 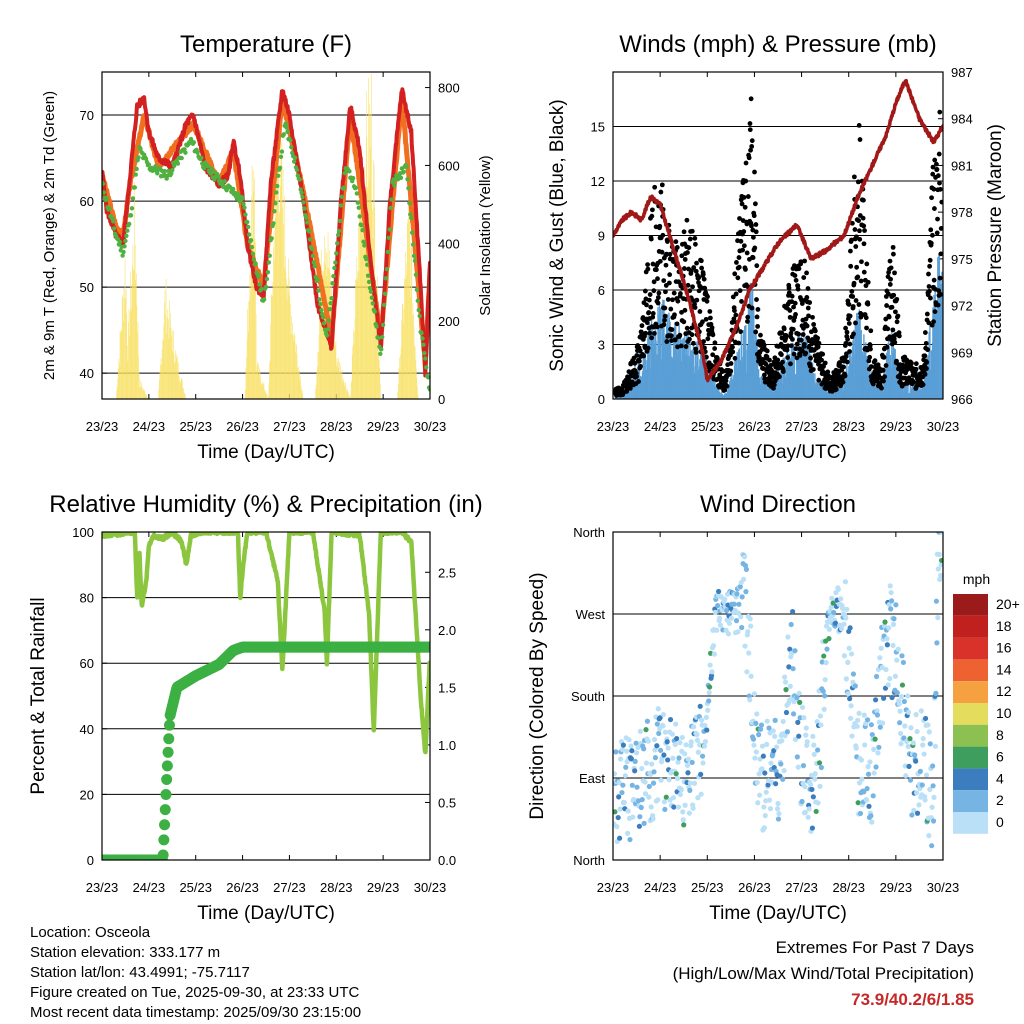 I want to click on winds-ytick-label: 6, so click(x=601, y=290).